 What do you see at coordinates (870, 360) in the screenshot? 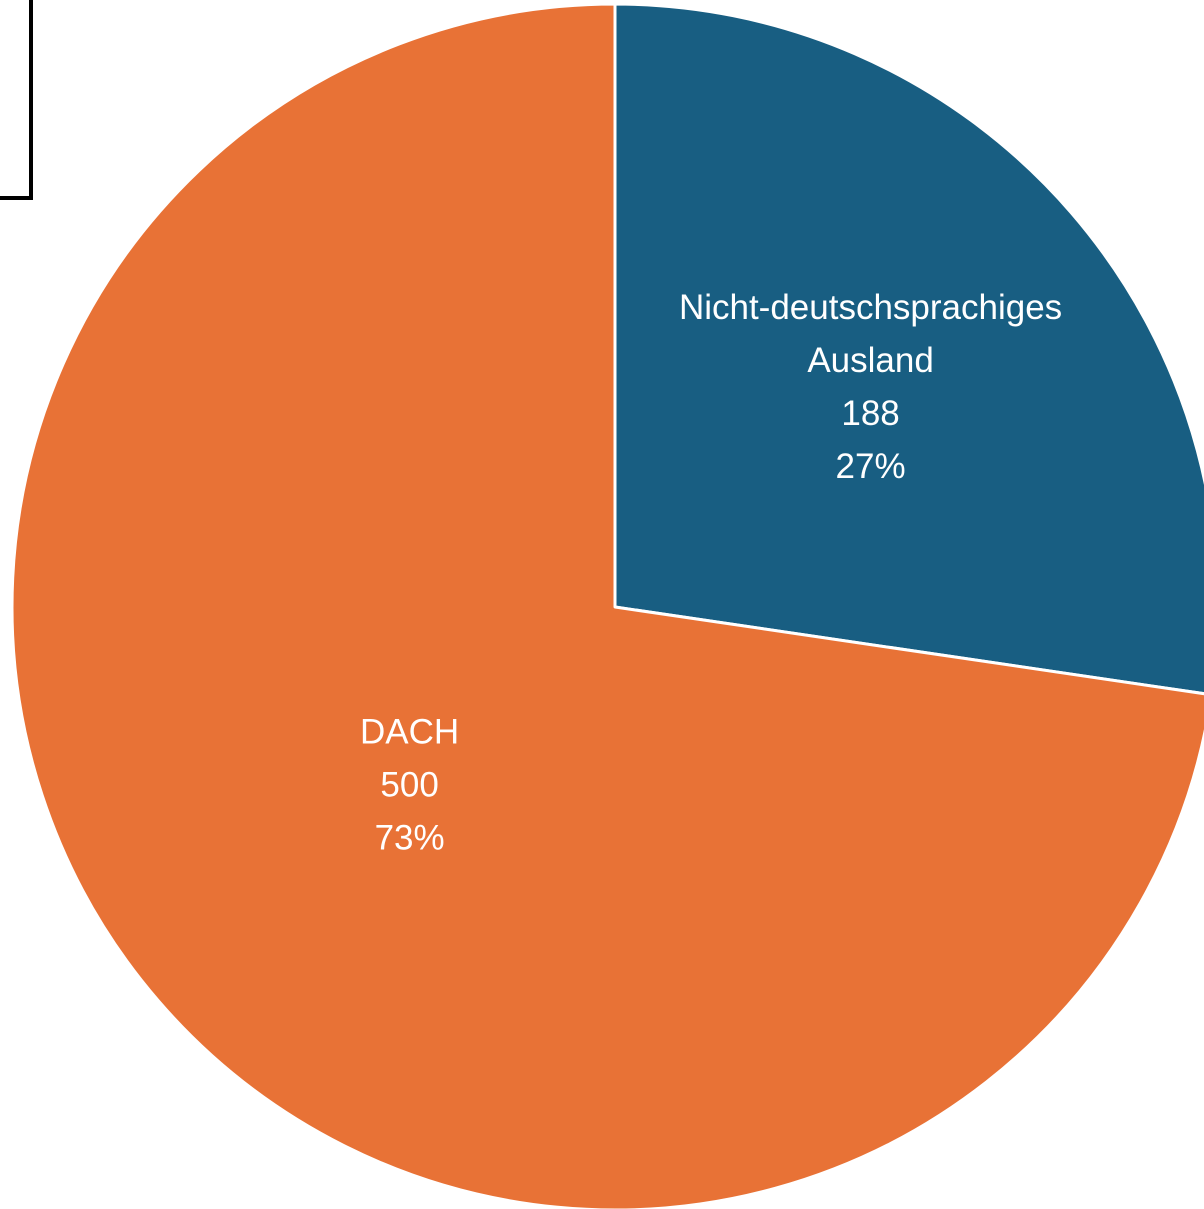
I see `slice-category-label: Ausland` at bounding box center [870, 360].